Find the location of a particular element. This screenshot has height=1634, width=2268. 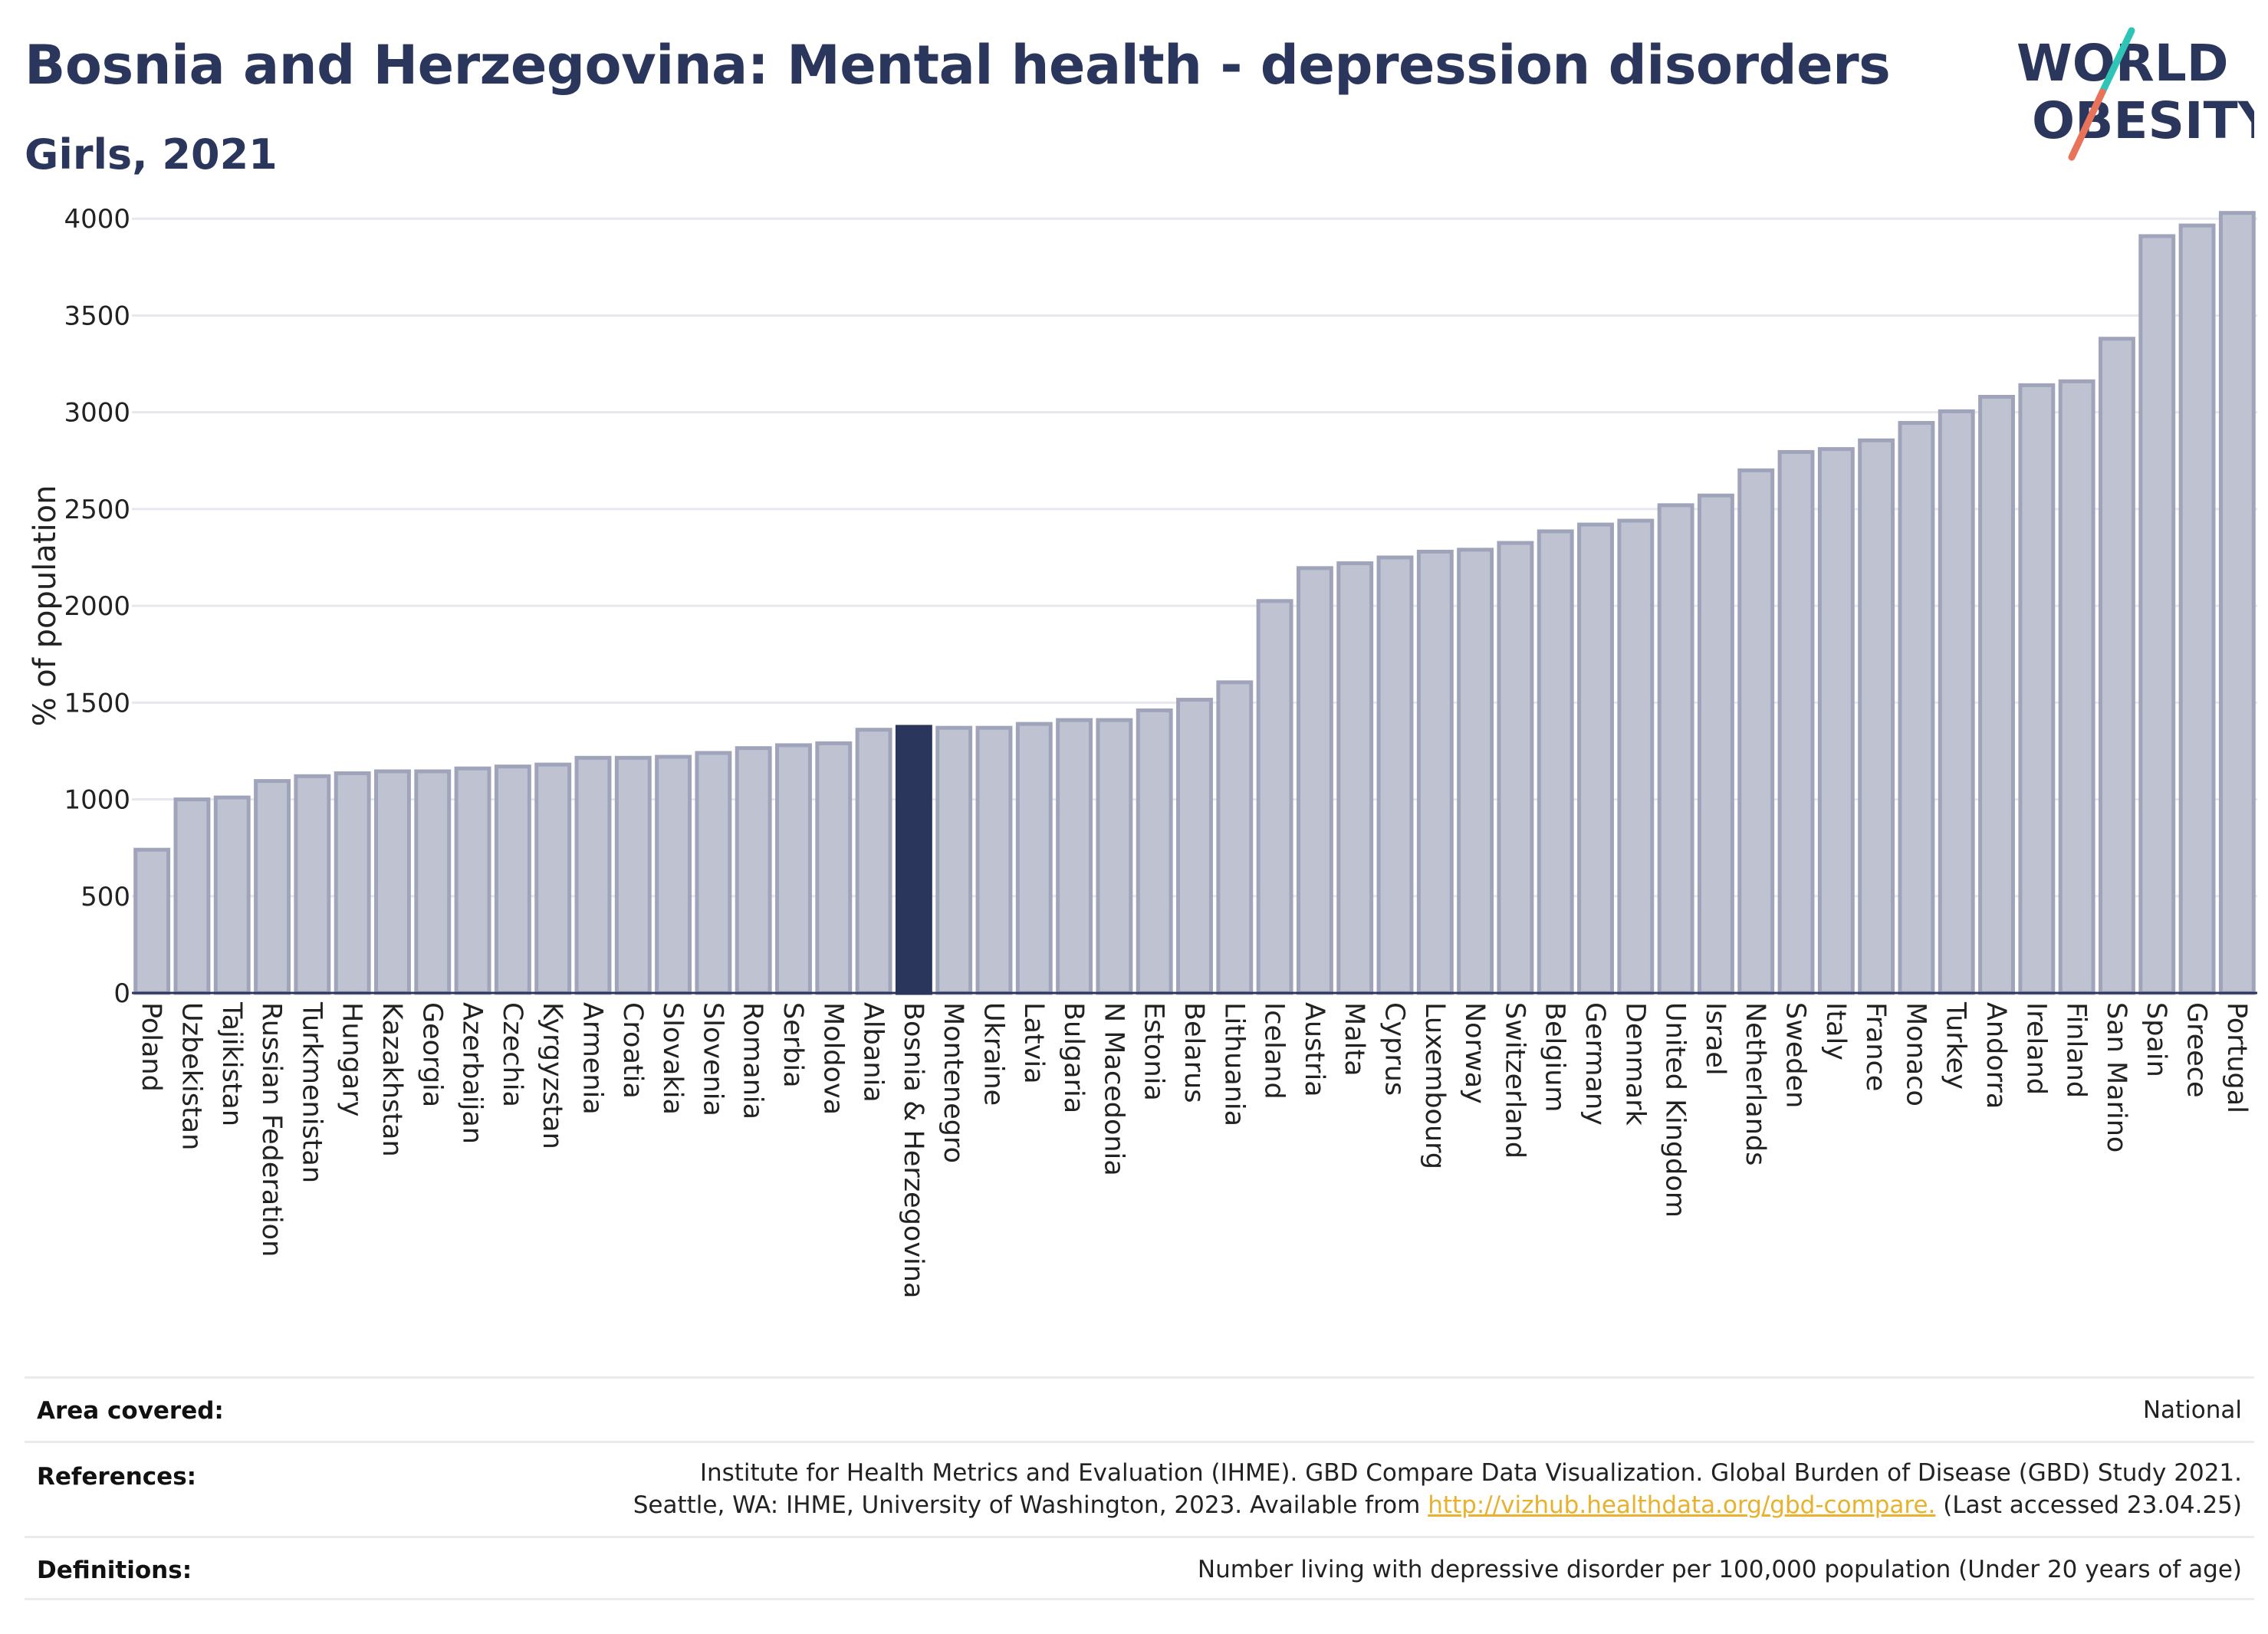

x-tick-label: Turkmenistan is located at coordinates (311, 1092).